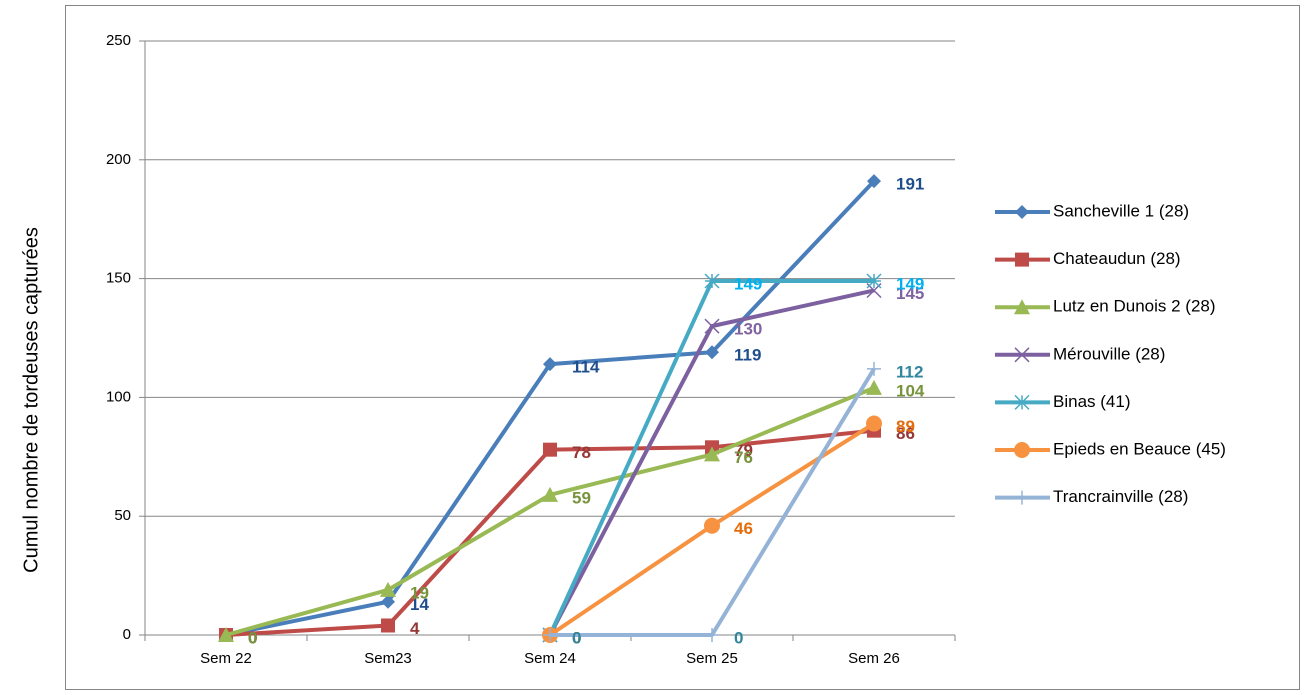 The image size is (1306, 695). I want to click on y-tick-label: 0, so click(127, 634).